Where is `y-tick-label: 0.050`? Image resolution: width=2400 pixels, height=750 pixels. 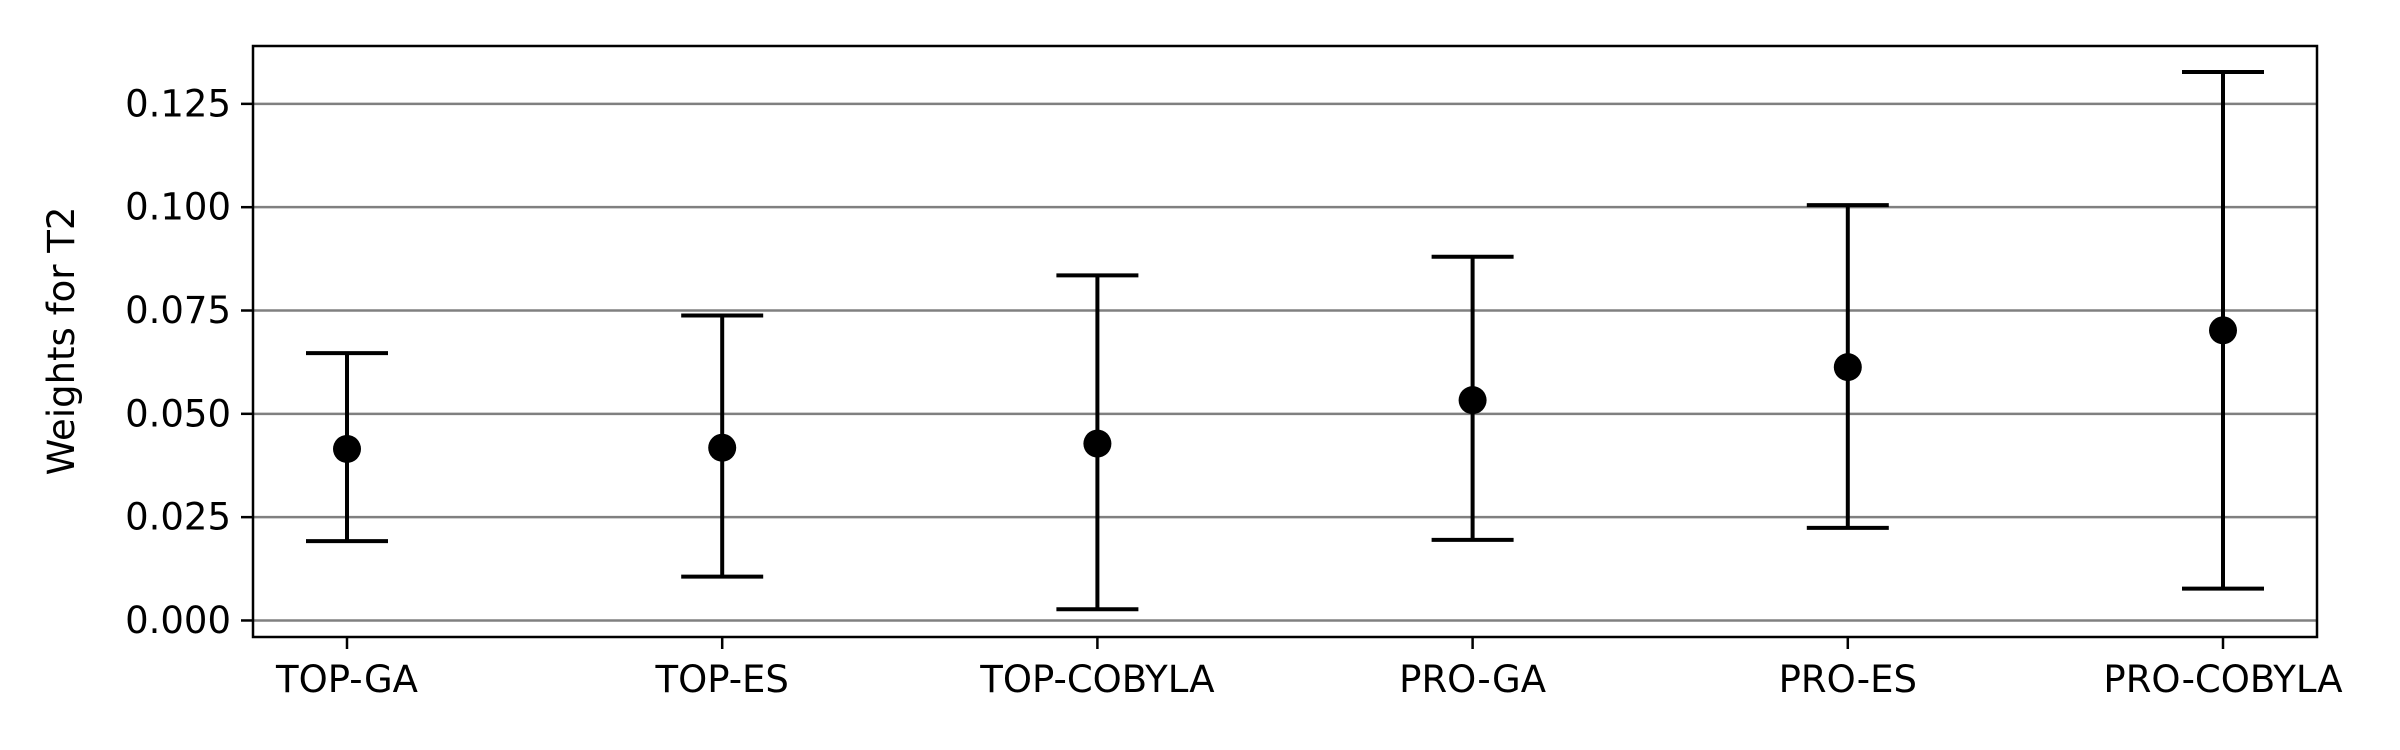 y-tick-label: 0.050 is located at coordinates (178, 413).